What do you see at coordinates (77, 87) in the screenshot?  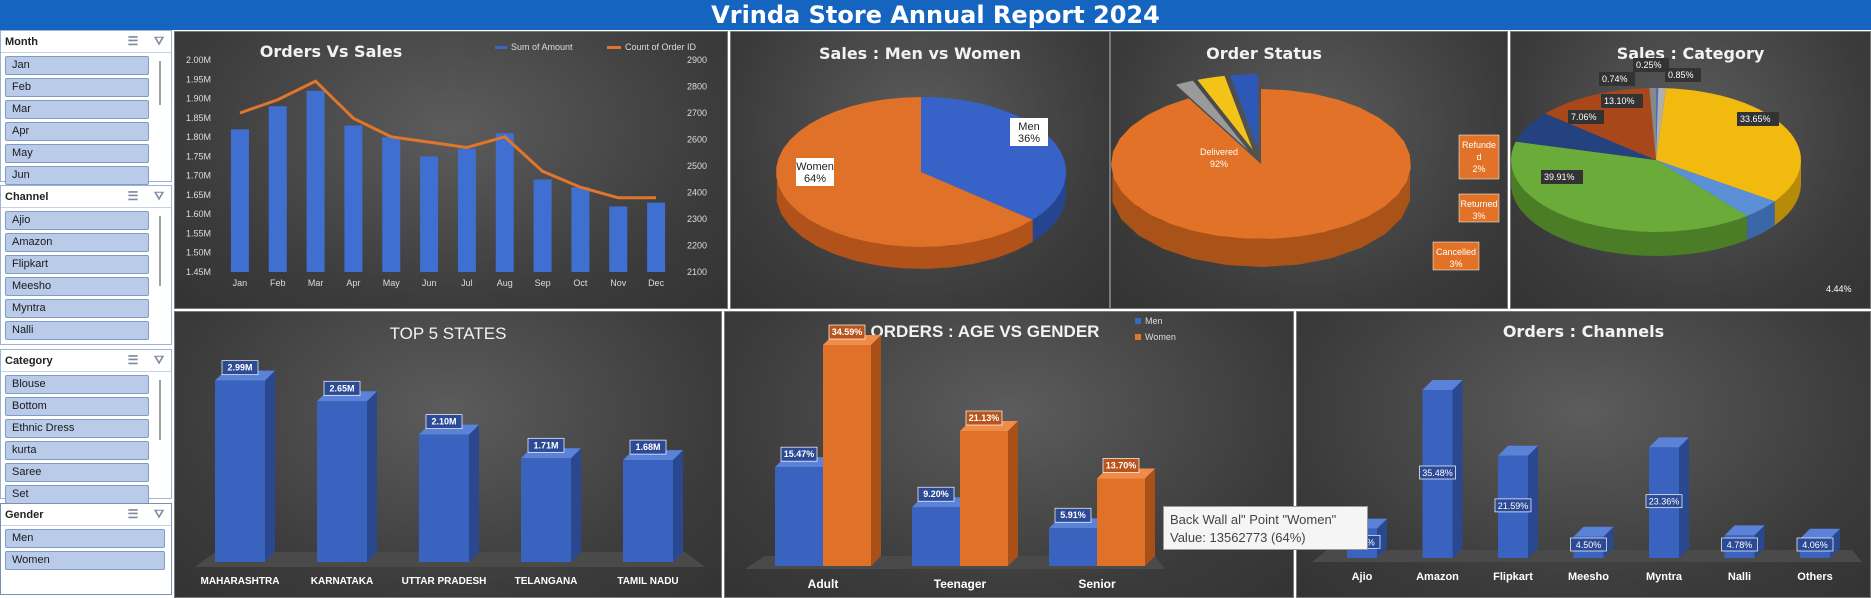 I see `slicer-item: Feb` at bounding box center [77, 87].